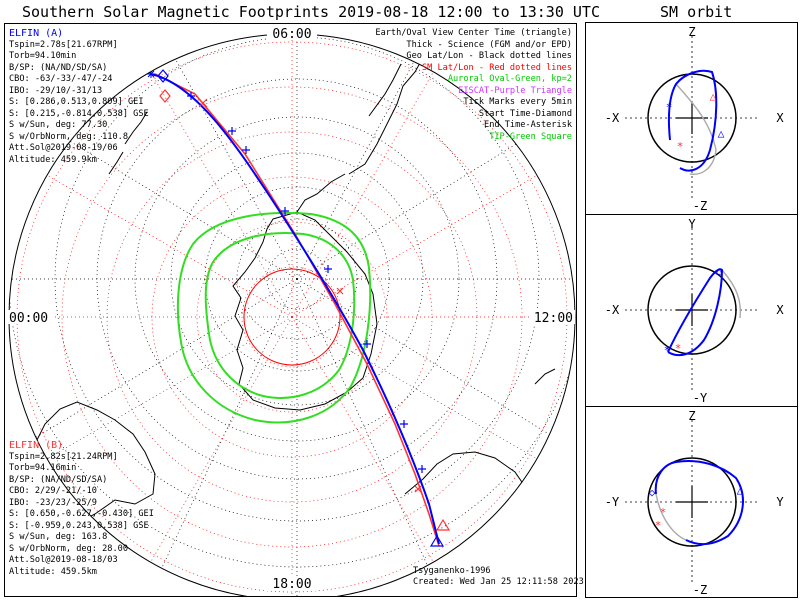 The height and width of the screenshot is (600, 800). What do you see at coordinates (530, 136) in the screenshot?
I see `legend-item: TIP-Green Square` at bounding box center [530, 136].